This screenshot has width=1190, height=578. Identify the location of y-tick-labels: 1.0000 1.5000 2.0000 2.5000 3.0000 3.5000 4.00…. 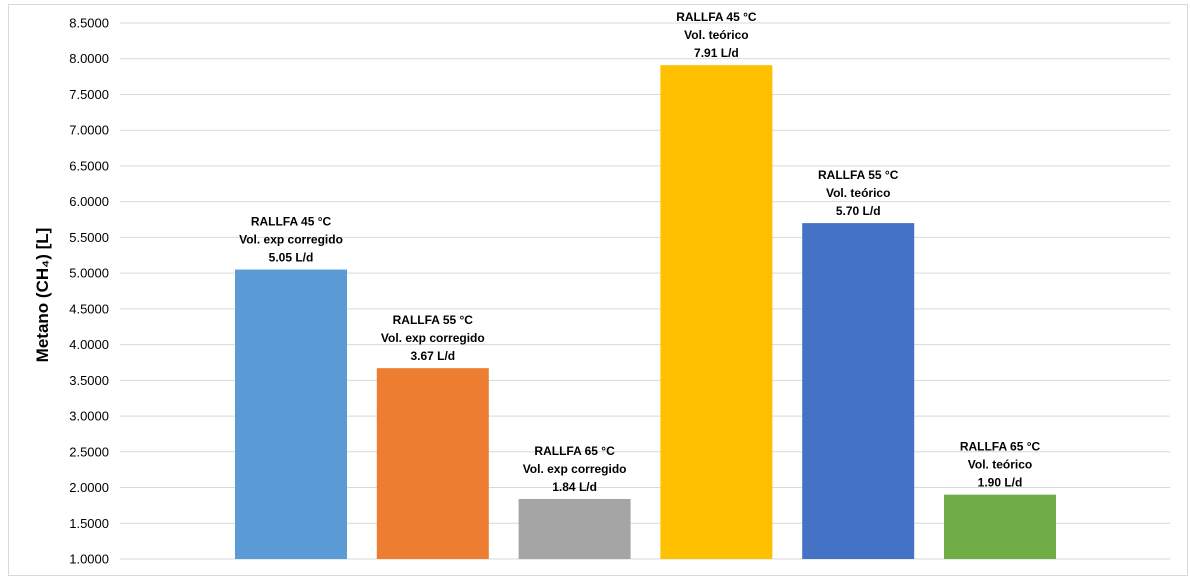
(89, 291).